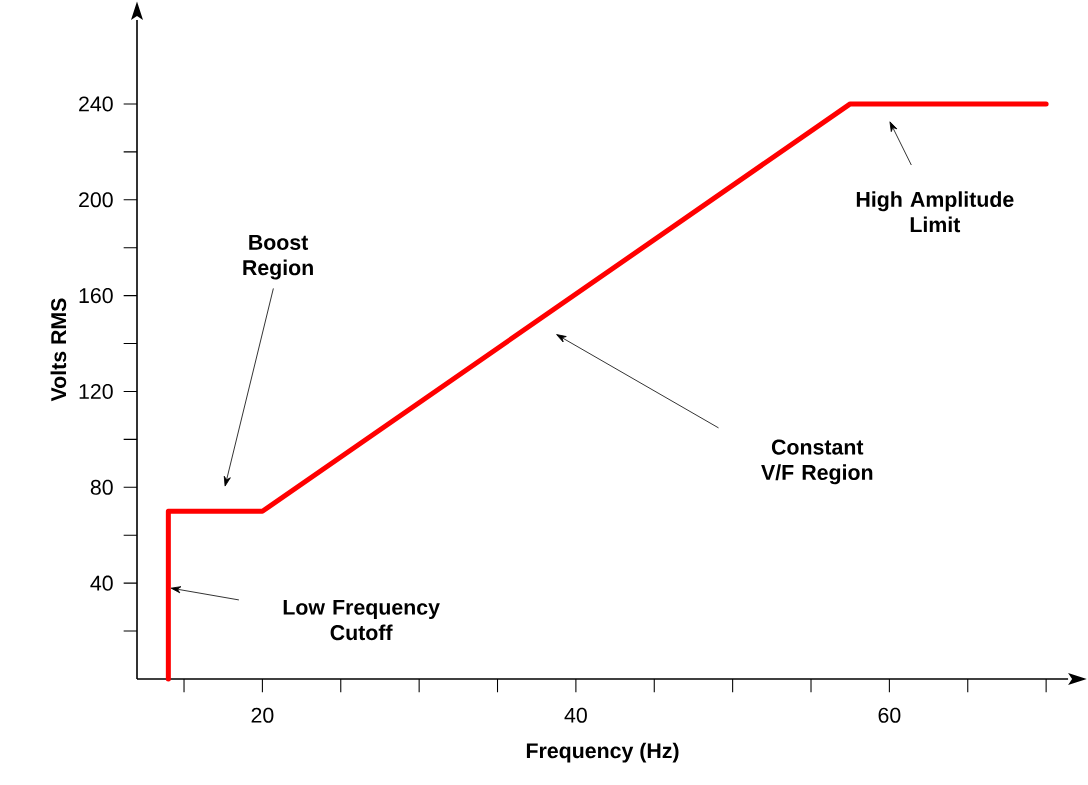 This screenshot has width=1088, height=785. What do you see at coordinates (602, 752) in the screenshot?
I see `x-axis-title: Frequency (Hz)` at bounding box center [602, 752].